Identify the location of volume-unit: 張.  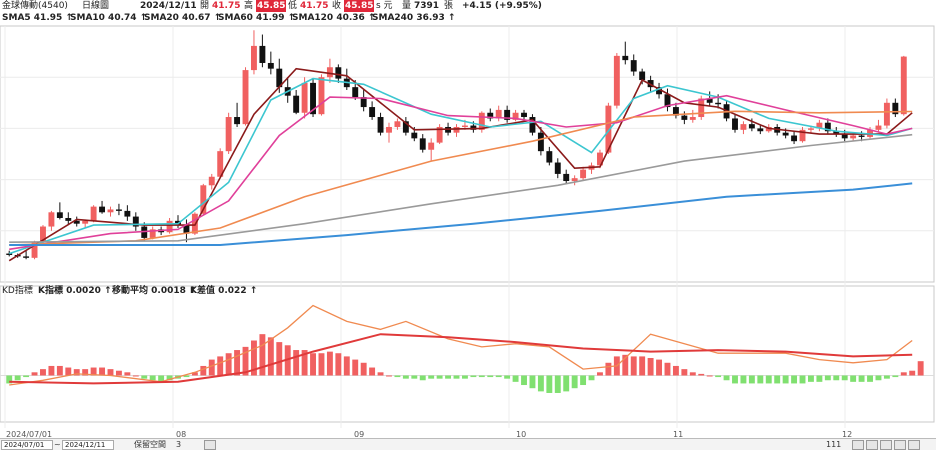
(449, 6).